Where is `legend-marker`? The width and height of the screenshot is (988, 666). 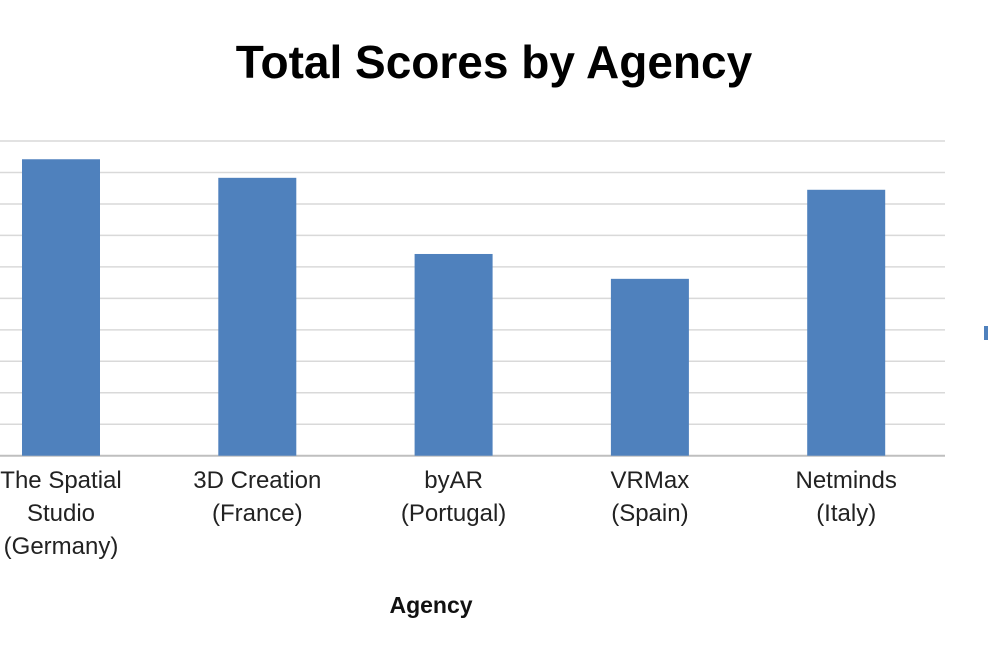
legend-marker is located at coordinates (986, 333).